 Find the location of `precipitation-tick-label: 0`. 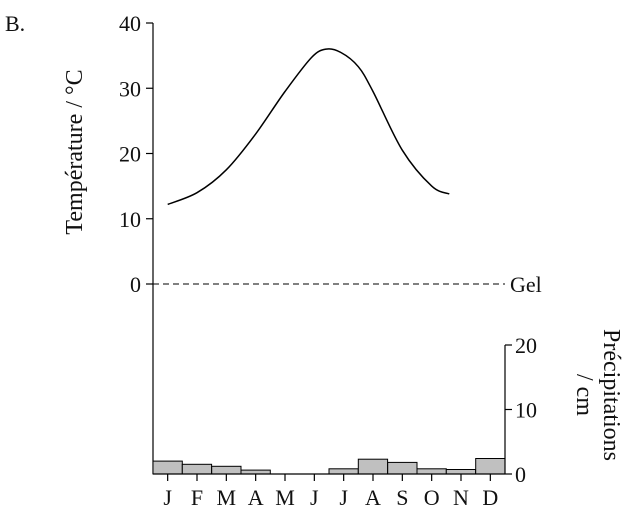

precipitation-tick-label: 0 is located at coordinates (520, 474).